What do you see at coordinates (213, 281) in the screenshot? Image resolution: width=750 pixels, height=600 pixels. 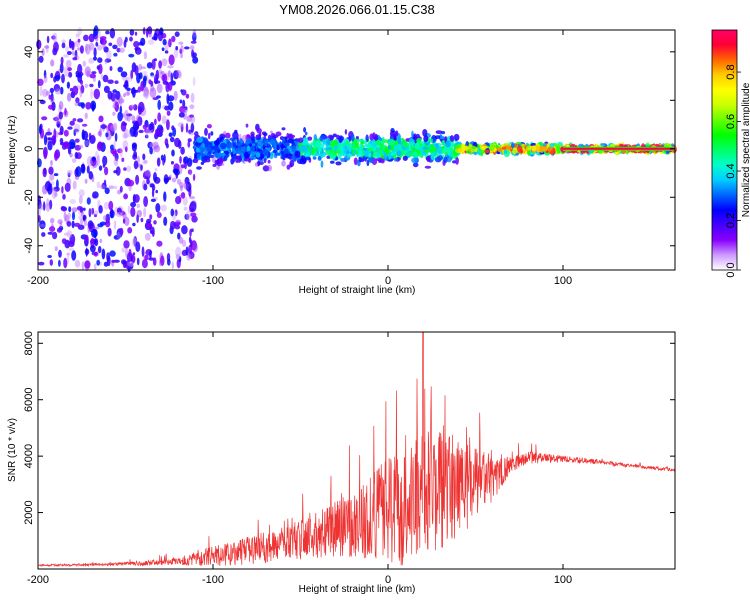 I see `spectrogram-x-tick-label: -100` at bounding box center [213, 281].